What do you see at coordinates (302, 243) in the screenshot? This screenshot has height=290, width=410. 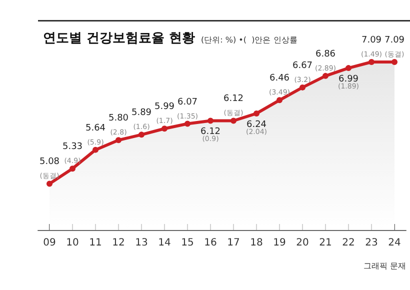 I see `x-tick-label: 20` at bounding box center [302, 243].